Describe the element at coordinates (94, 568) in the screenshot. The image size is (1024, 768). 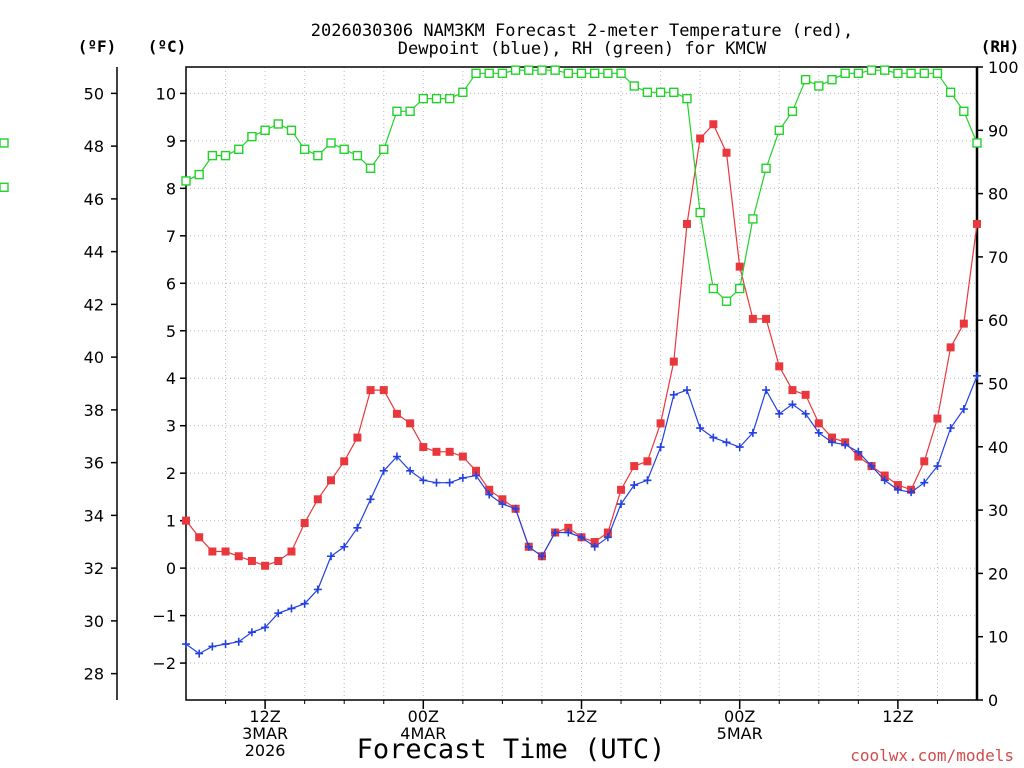
I see `fahrenheit-tick-label: 32` at that location.